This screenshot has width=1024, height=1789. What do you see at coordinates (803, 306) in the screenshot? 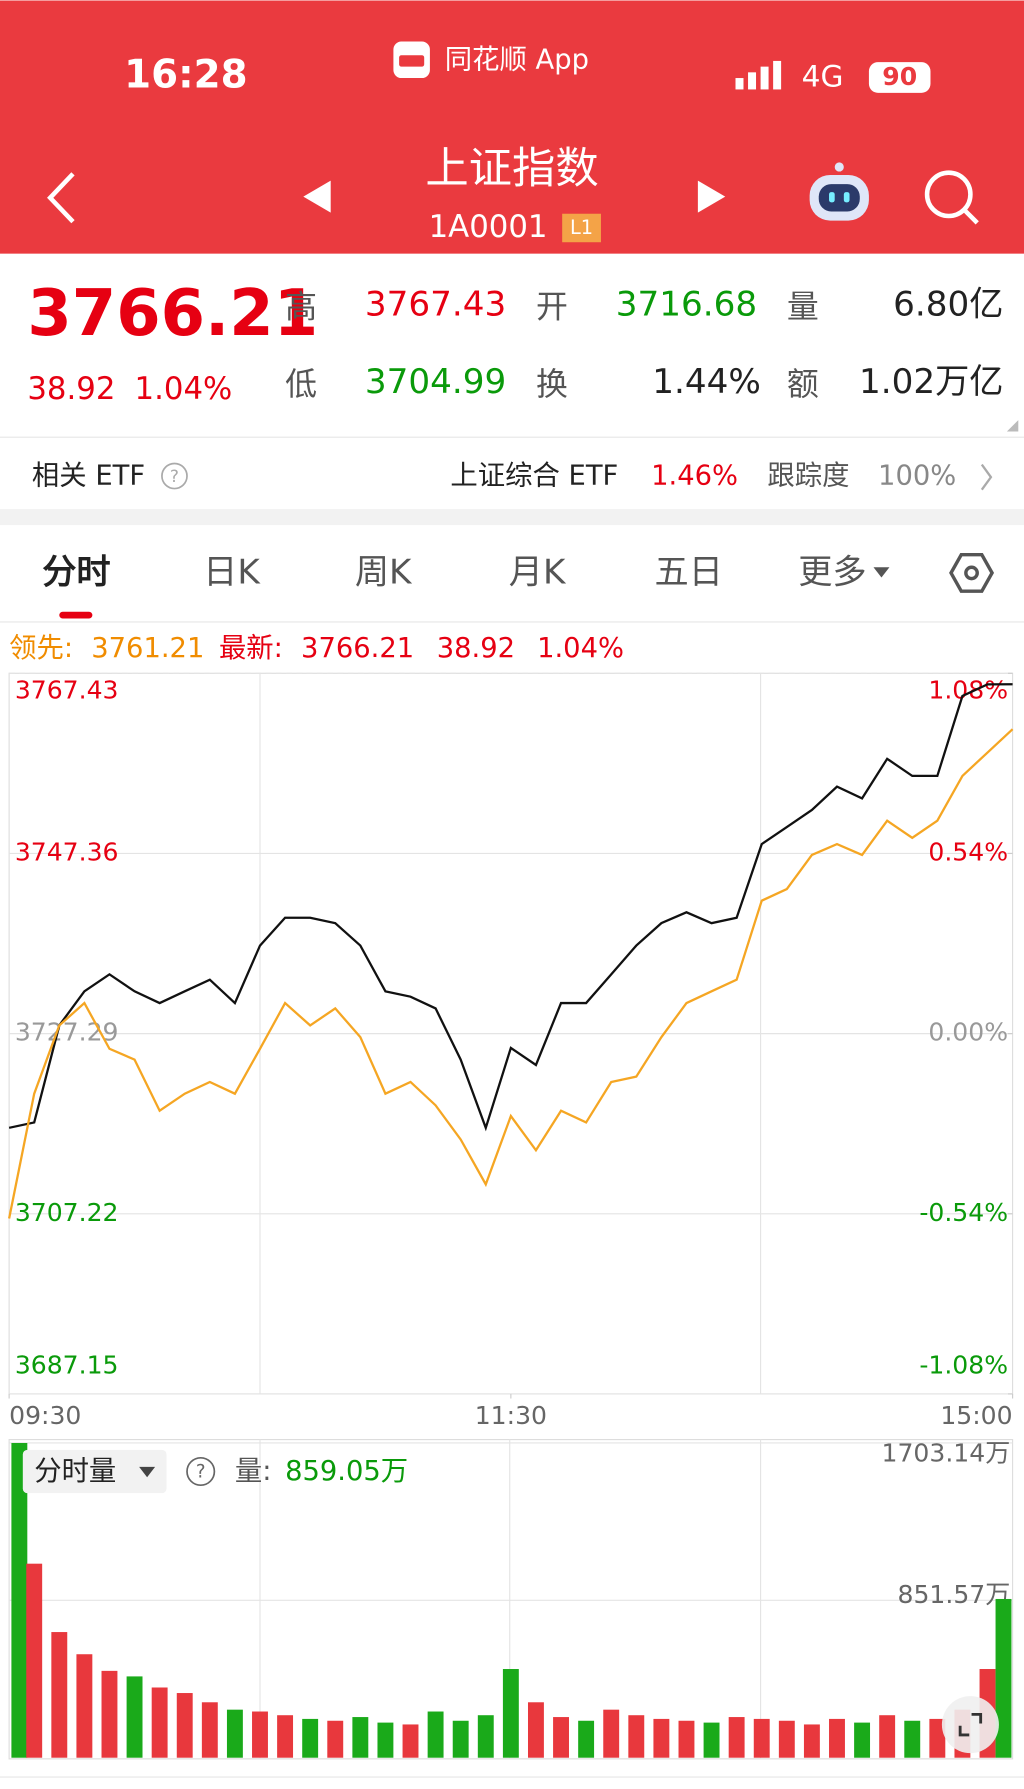
I see `stat-label: 量` at bounding box center [803, 306].